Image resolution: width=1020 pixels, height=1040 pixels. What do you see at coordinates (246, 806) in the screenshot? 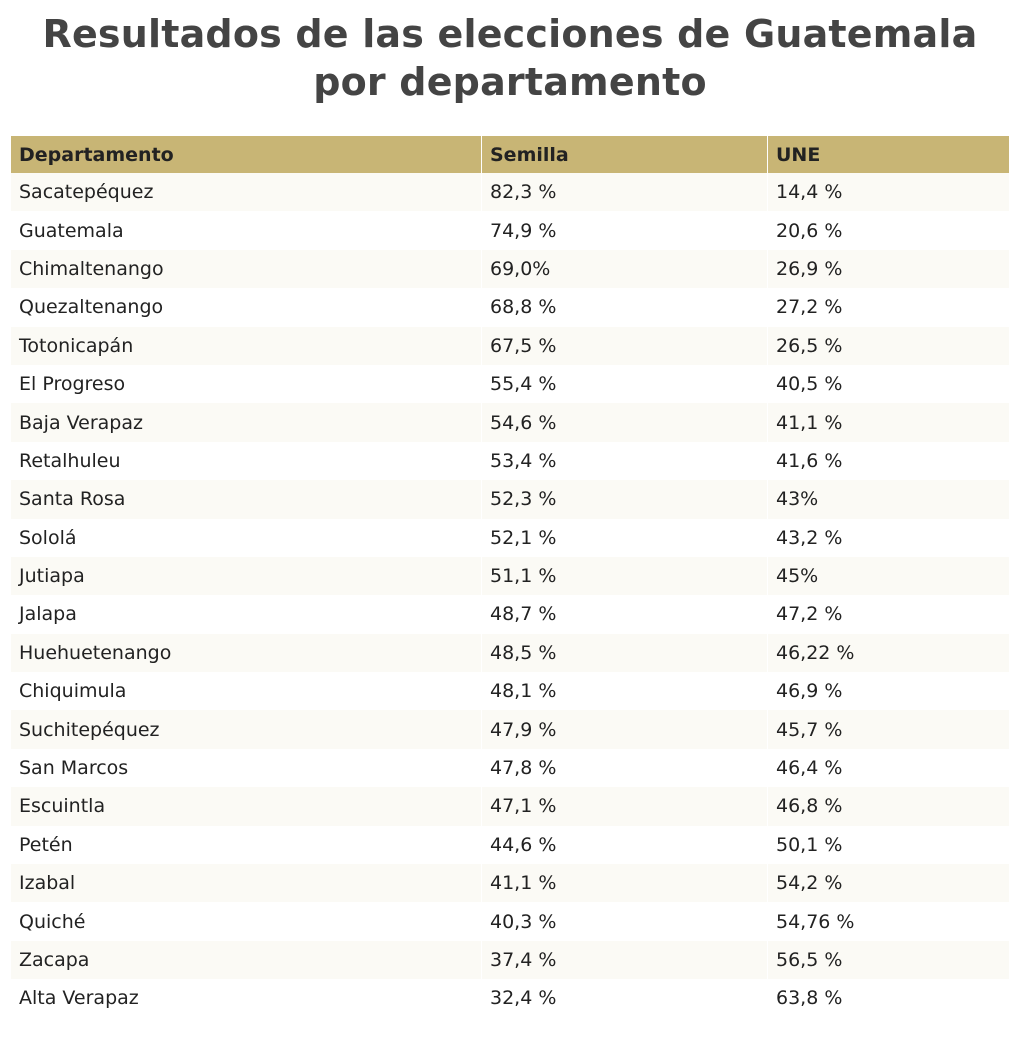
I see `cell-departamento: Escuintla` at bounding box center [246, 806].